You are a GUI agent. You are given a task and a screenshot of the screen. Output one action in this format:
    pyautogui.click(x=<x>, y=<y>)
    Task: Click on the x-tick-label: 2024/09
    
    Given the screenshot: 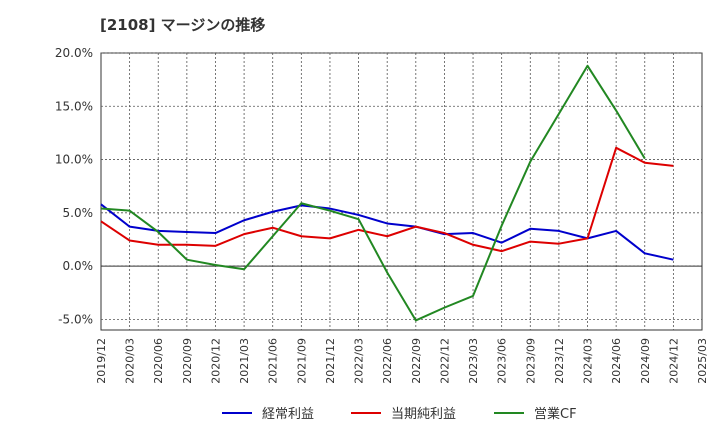 What is the action you would take?
    pyautogui.click(x=645, y=361)
    